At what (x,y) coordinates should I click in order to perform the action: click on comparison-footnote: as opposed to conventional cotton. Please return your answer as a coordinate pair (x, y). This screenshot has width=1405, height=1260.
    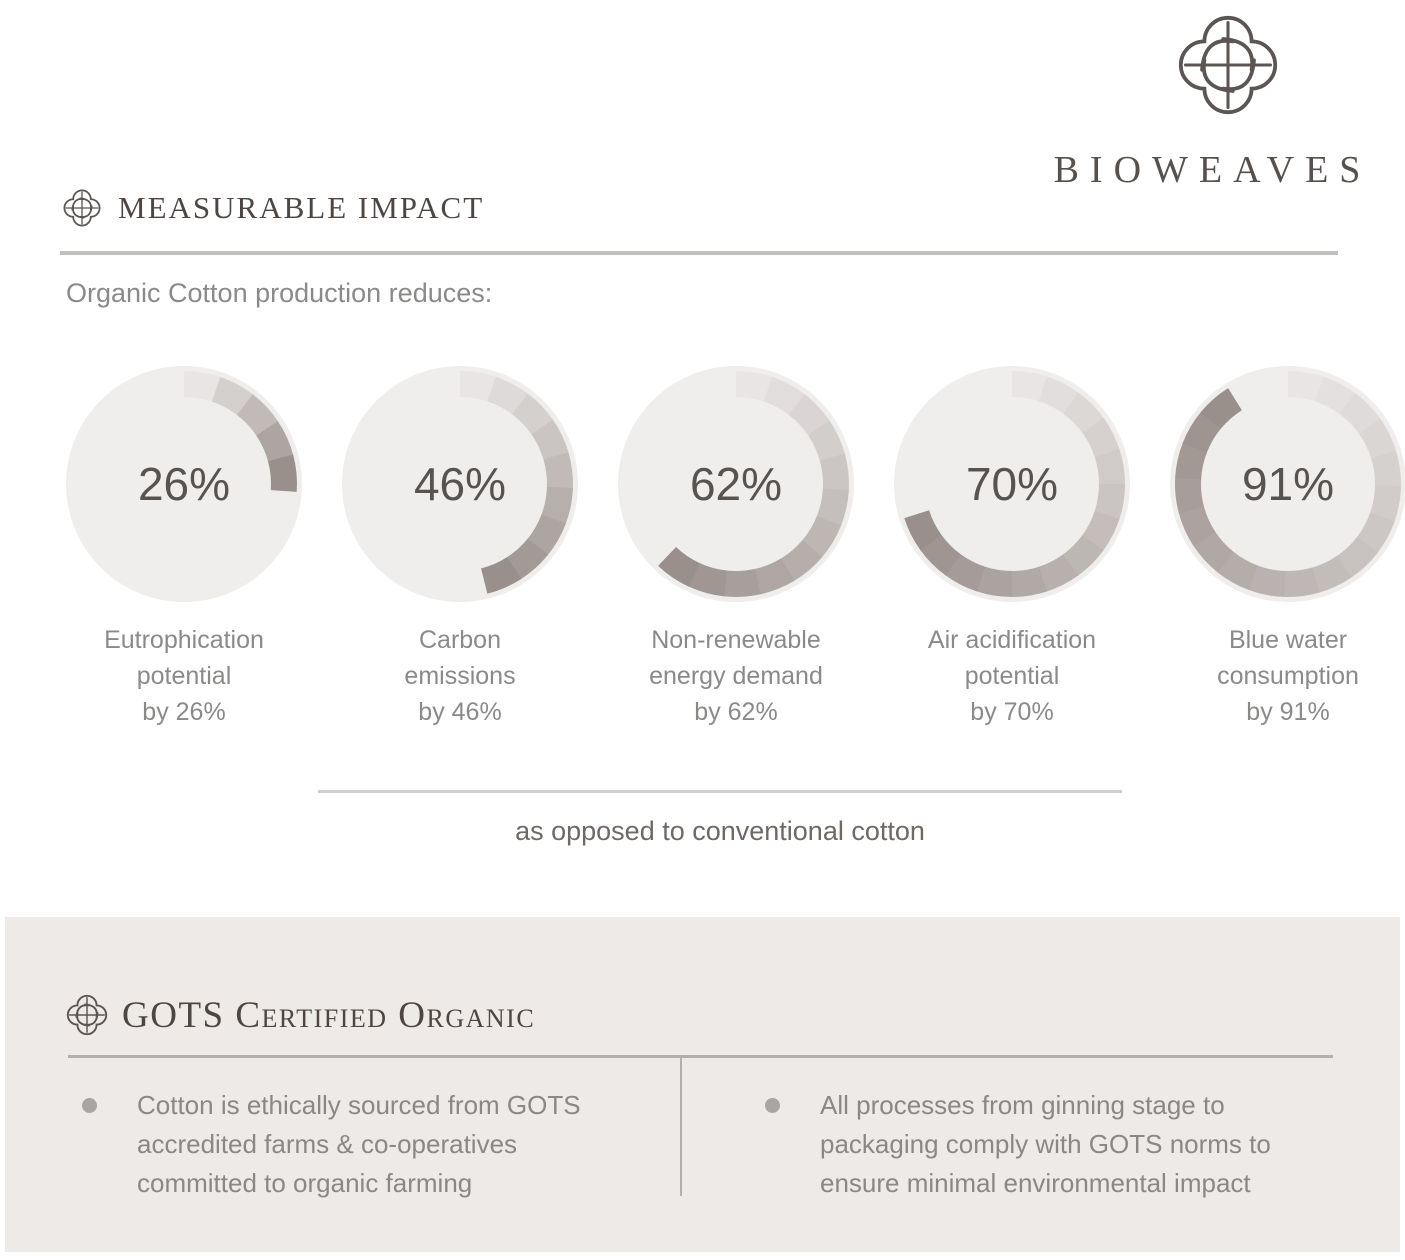
    Looking at the image, I should click on (720, 831).